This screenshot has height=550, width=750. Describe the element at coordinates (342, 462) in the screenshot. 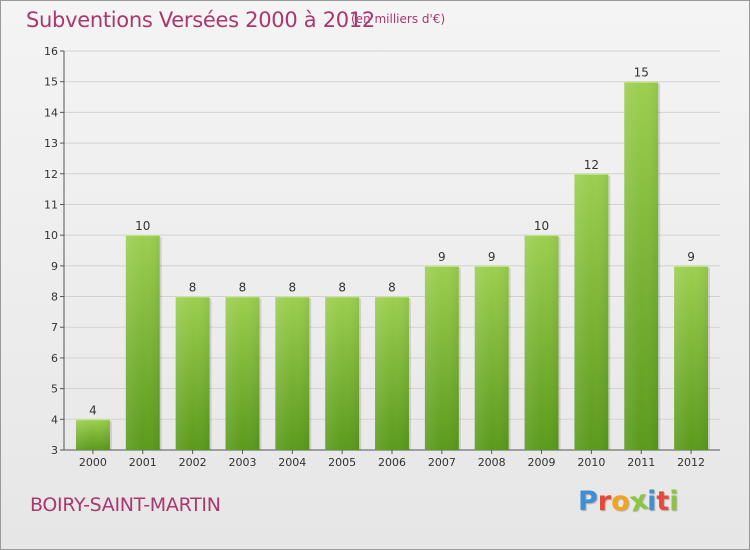

I see `x-tick-label: 2005` at that location.